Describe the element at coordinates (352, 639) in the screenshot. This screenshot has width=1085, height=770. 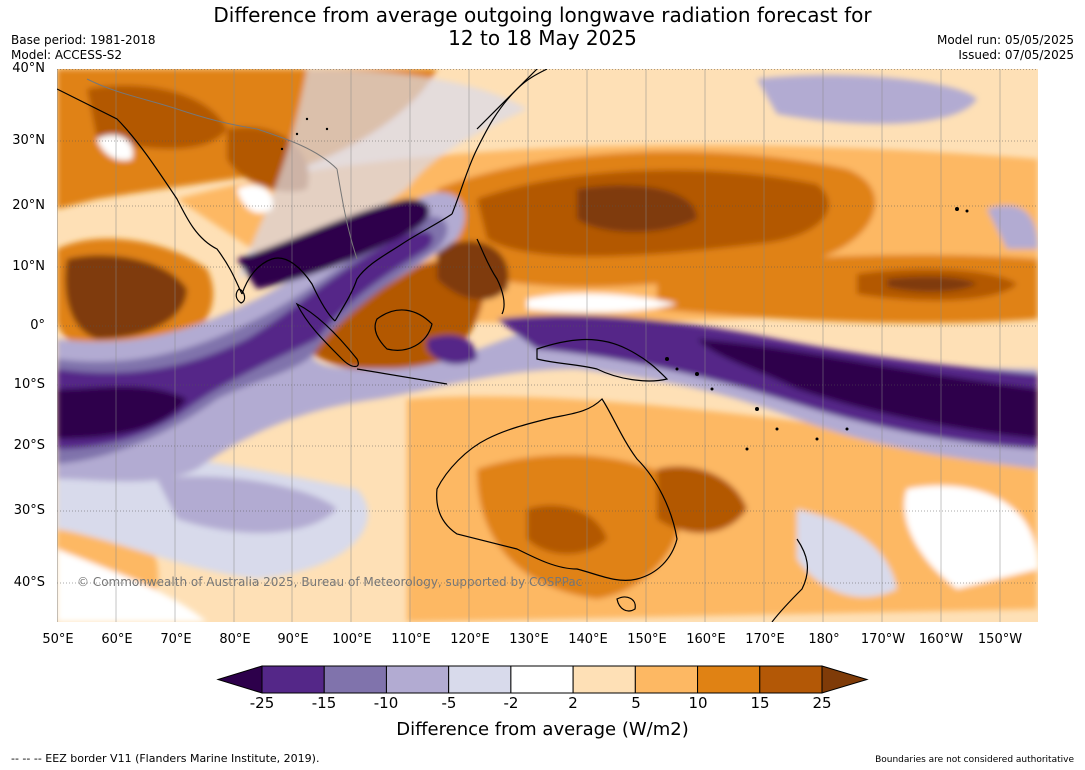
I see `lon-label: 100°E` at that location.